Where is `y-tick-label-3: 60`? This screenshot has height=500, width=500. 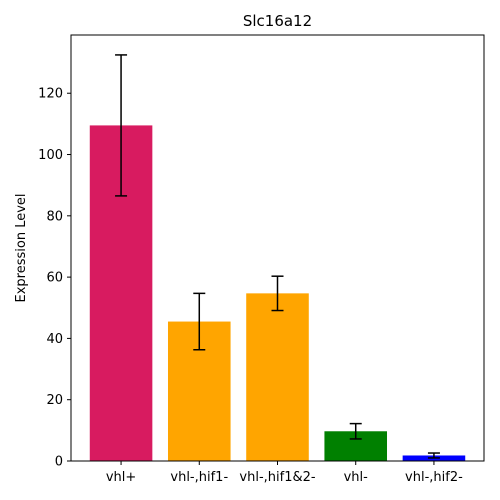 y-tick-label-3: 60 is located at coordinates (54, 278).